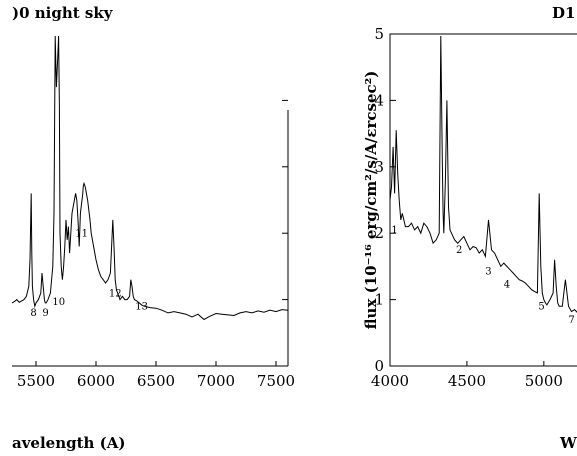  I want to click on line-annotation: 8, so click(33, 313).